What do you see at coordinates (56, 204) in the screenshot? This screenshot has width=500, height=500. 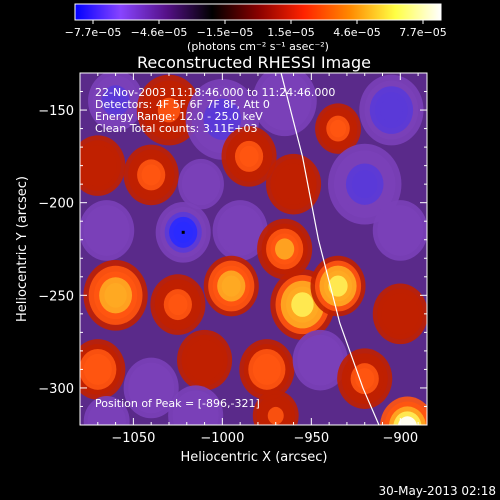 I see `y-tick-label: −200` at bounding box center [56, 204].